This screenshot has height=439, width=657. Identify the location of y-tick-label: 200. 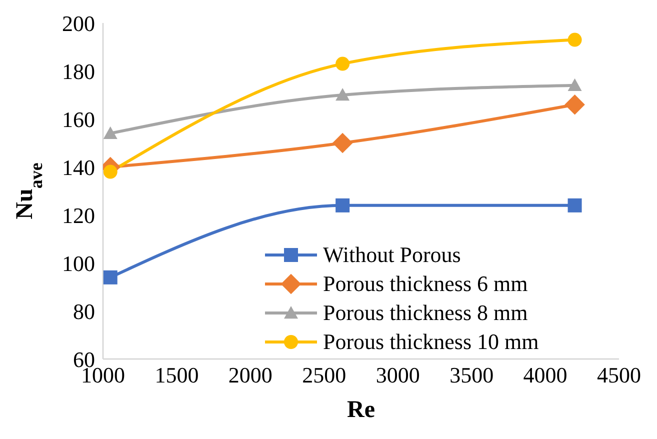
(78, 23).